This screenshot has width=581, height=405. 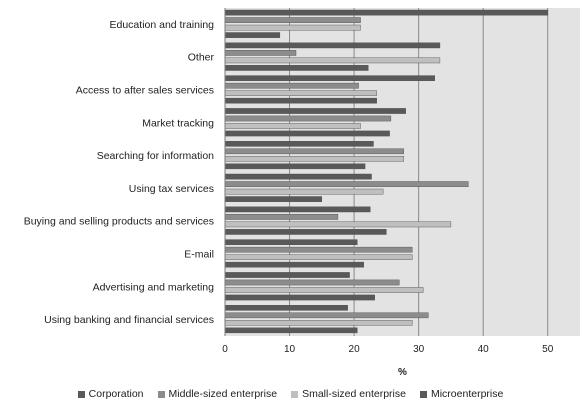 I want to click on category-label: Using tax services, so click(x=171, y=189).